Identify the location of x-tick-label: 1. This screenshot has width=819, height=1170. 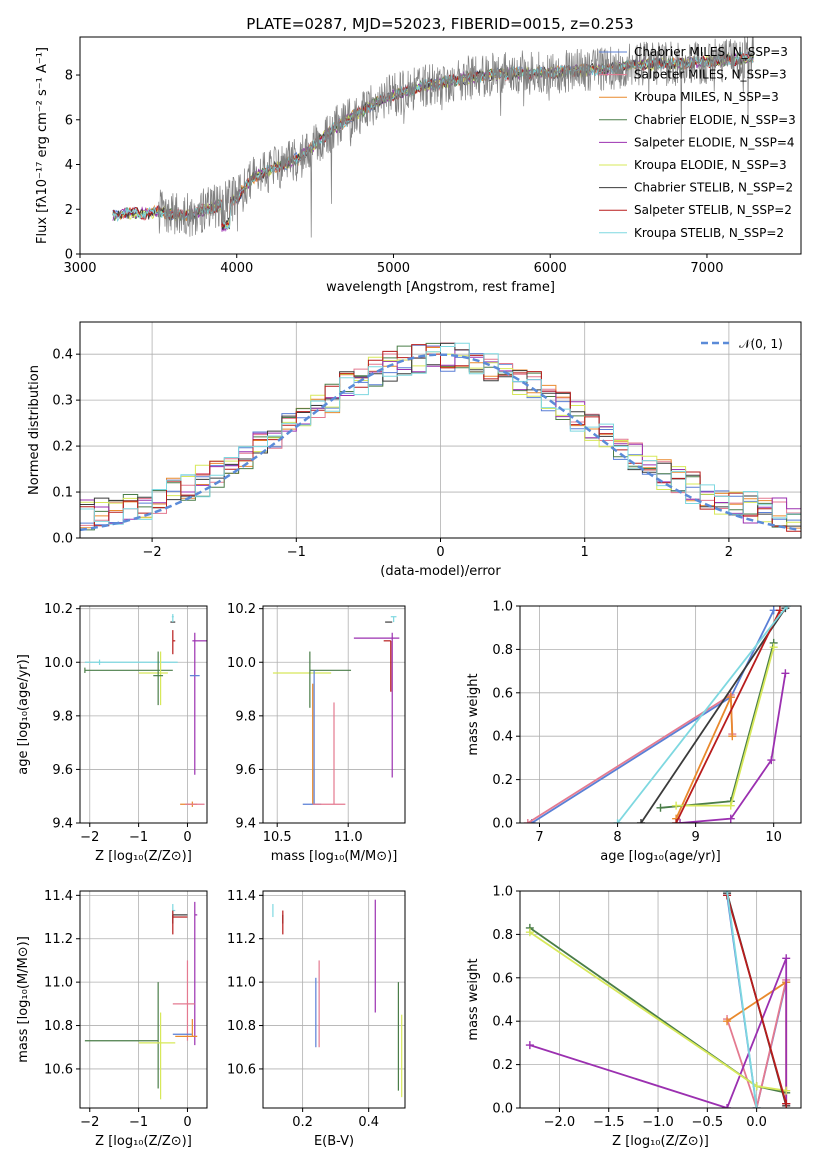
(585, 552).